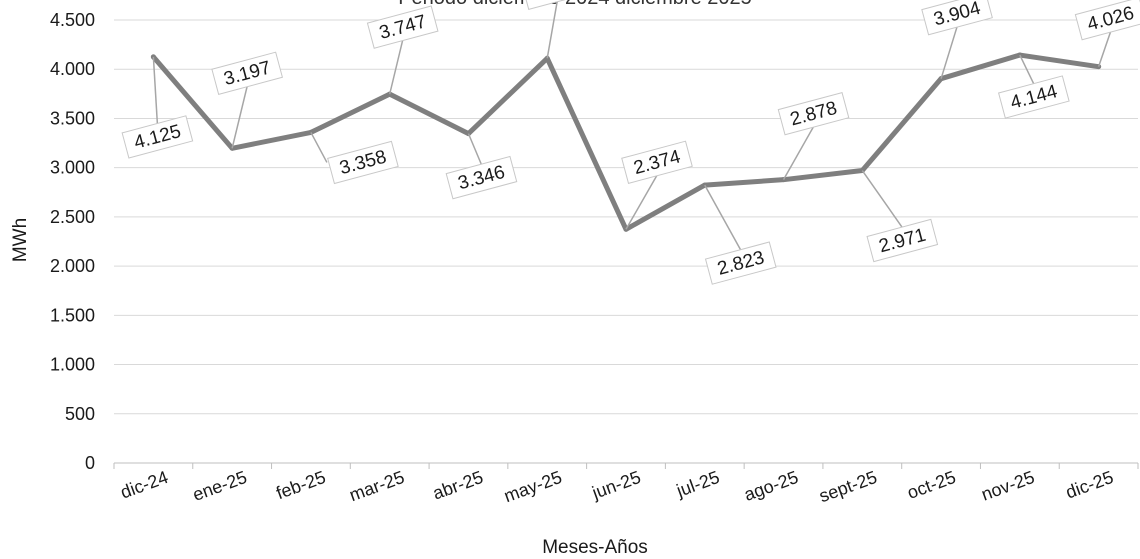 This screenshot has width=1140, height=559. I want to click on y-tick-label: 2.000, so click(72, 266).